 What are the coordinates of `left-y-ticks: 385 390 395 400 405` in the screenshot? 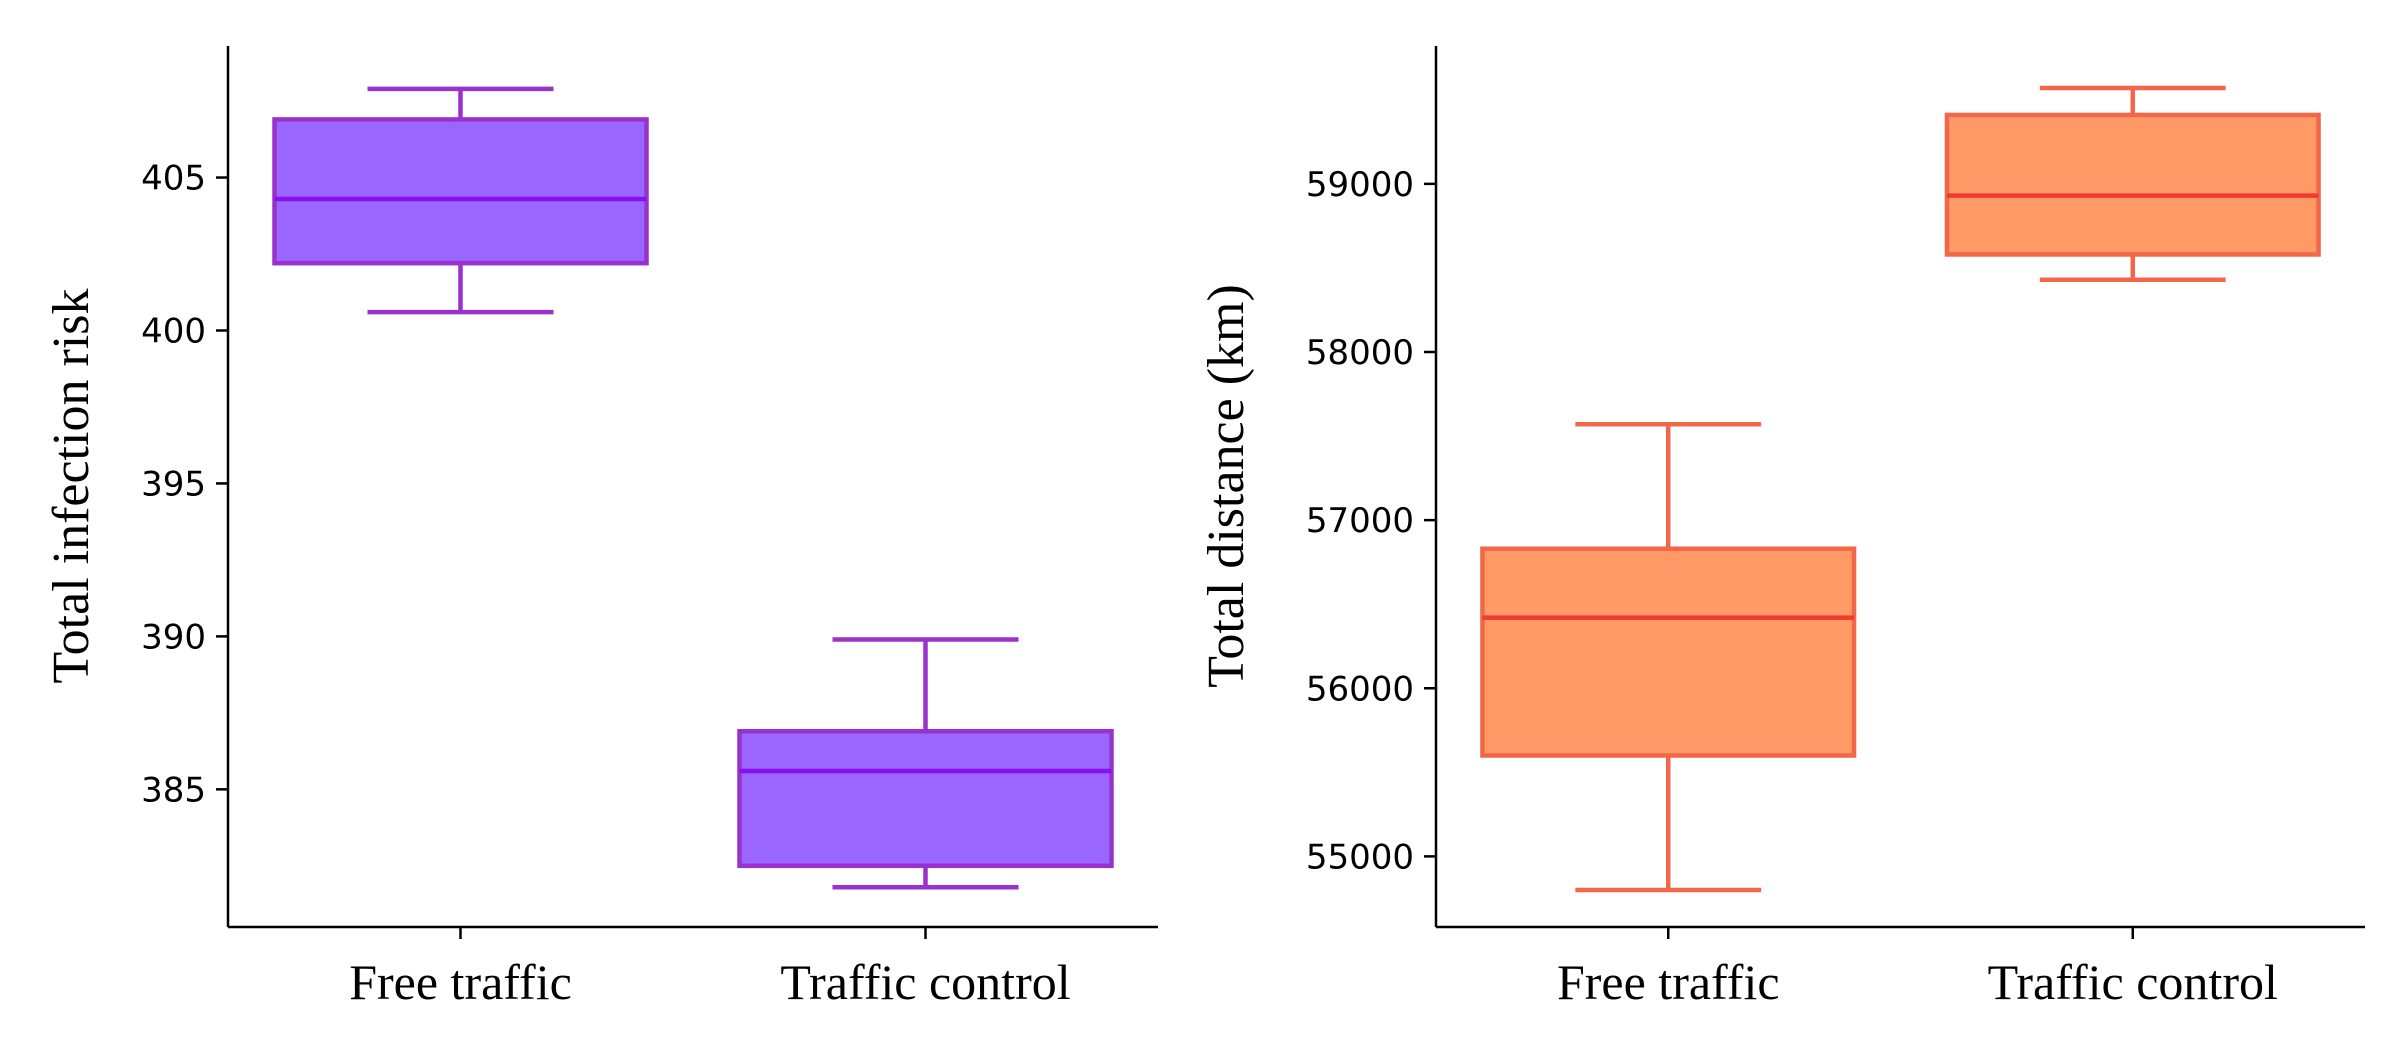 It's located at (184, 484).